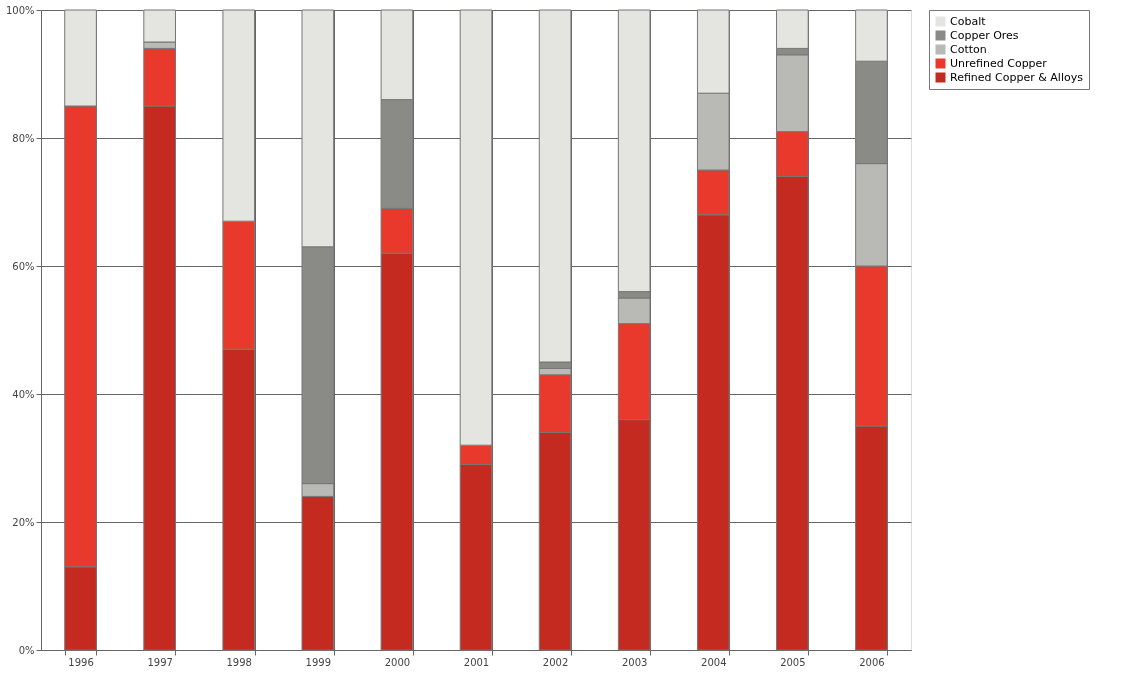  I want to click on x-tick-label: 2006, so click(872, 662).